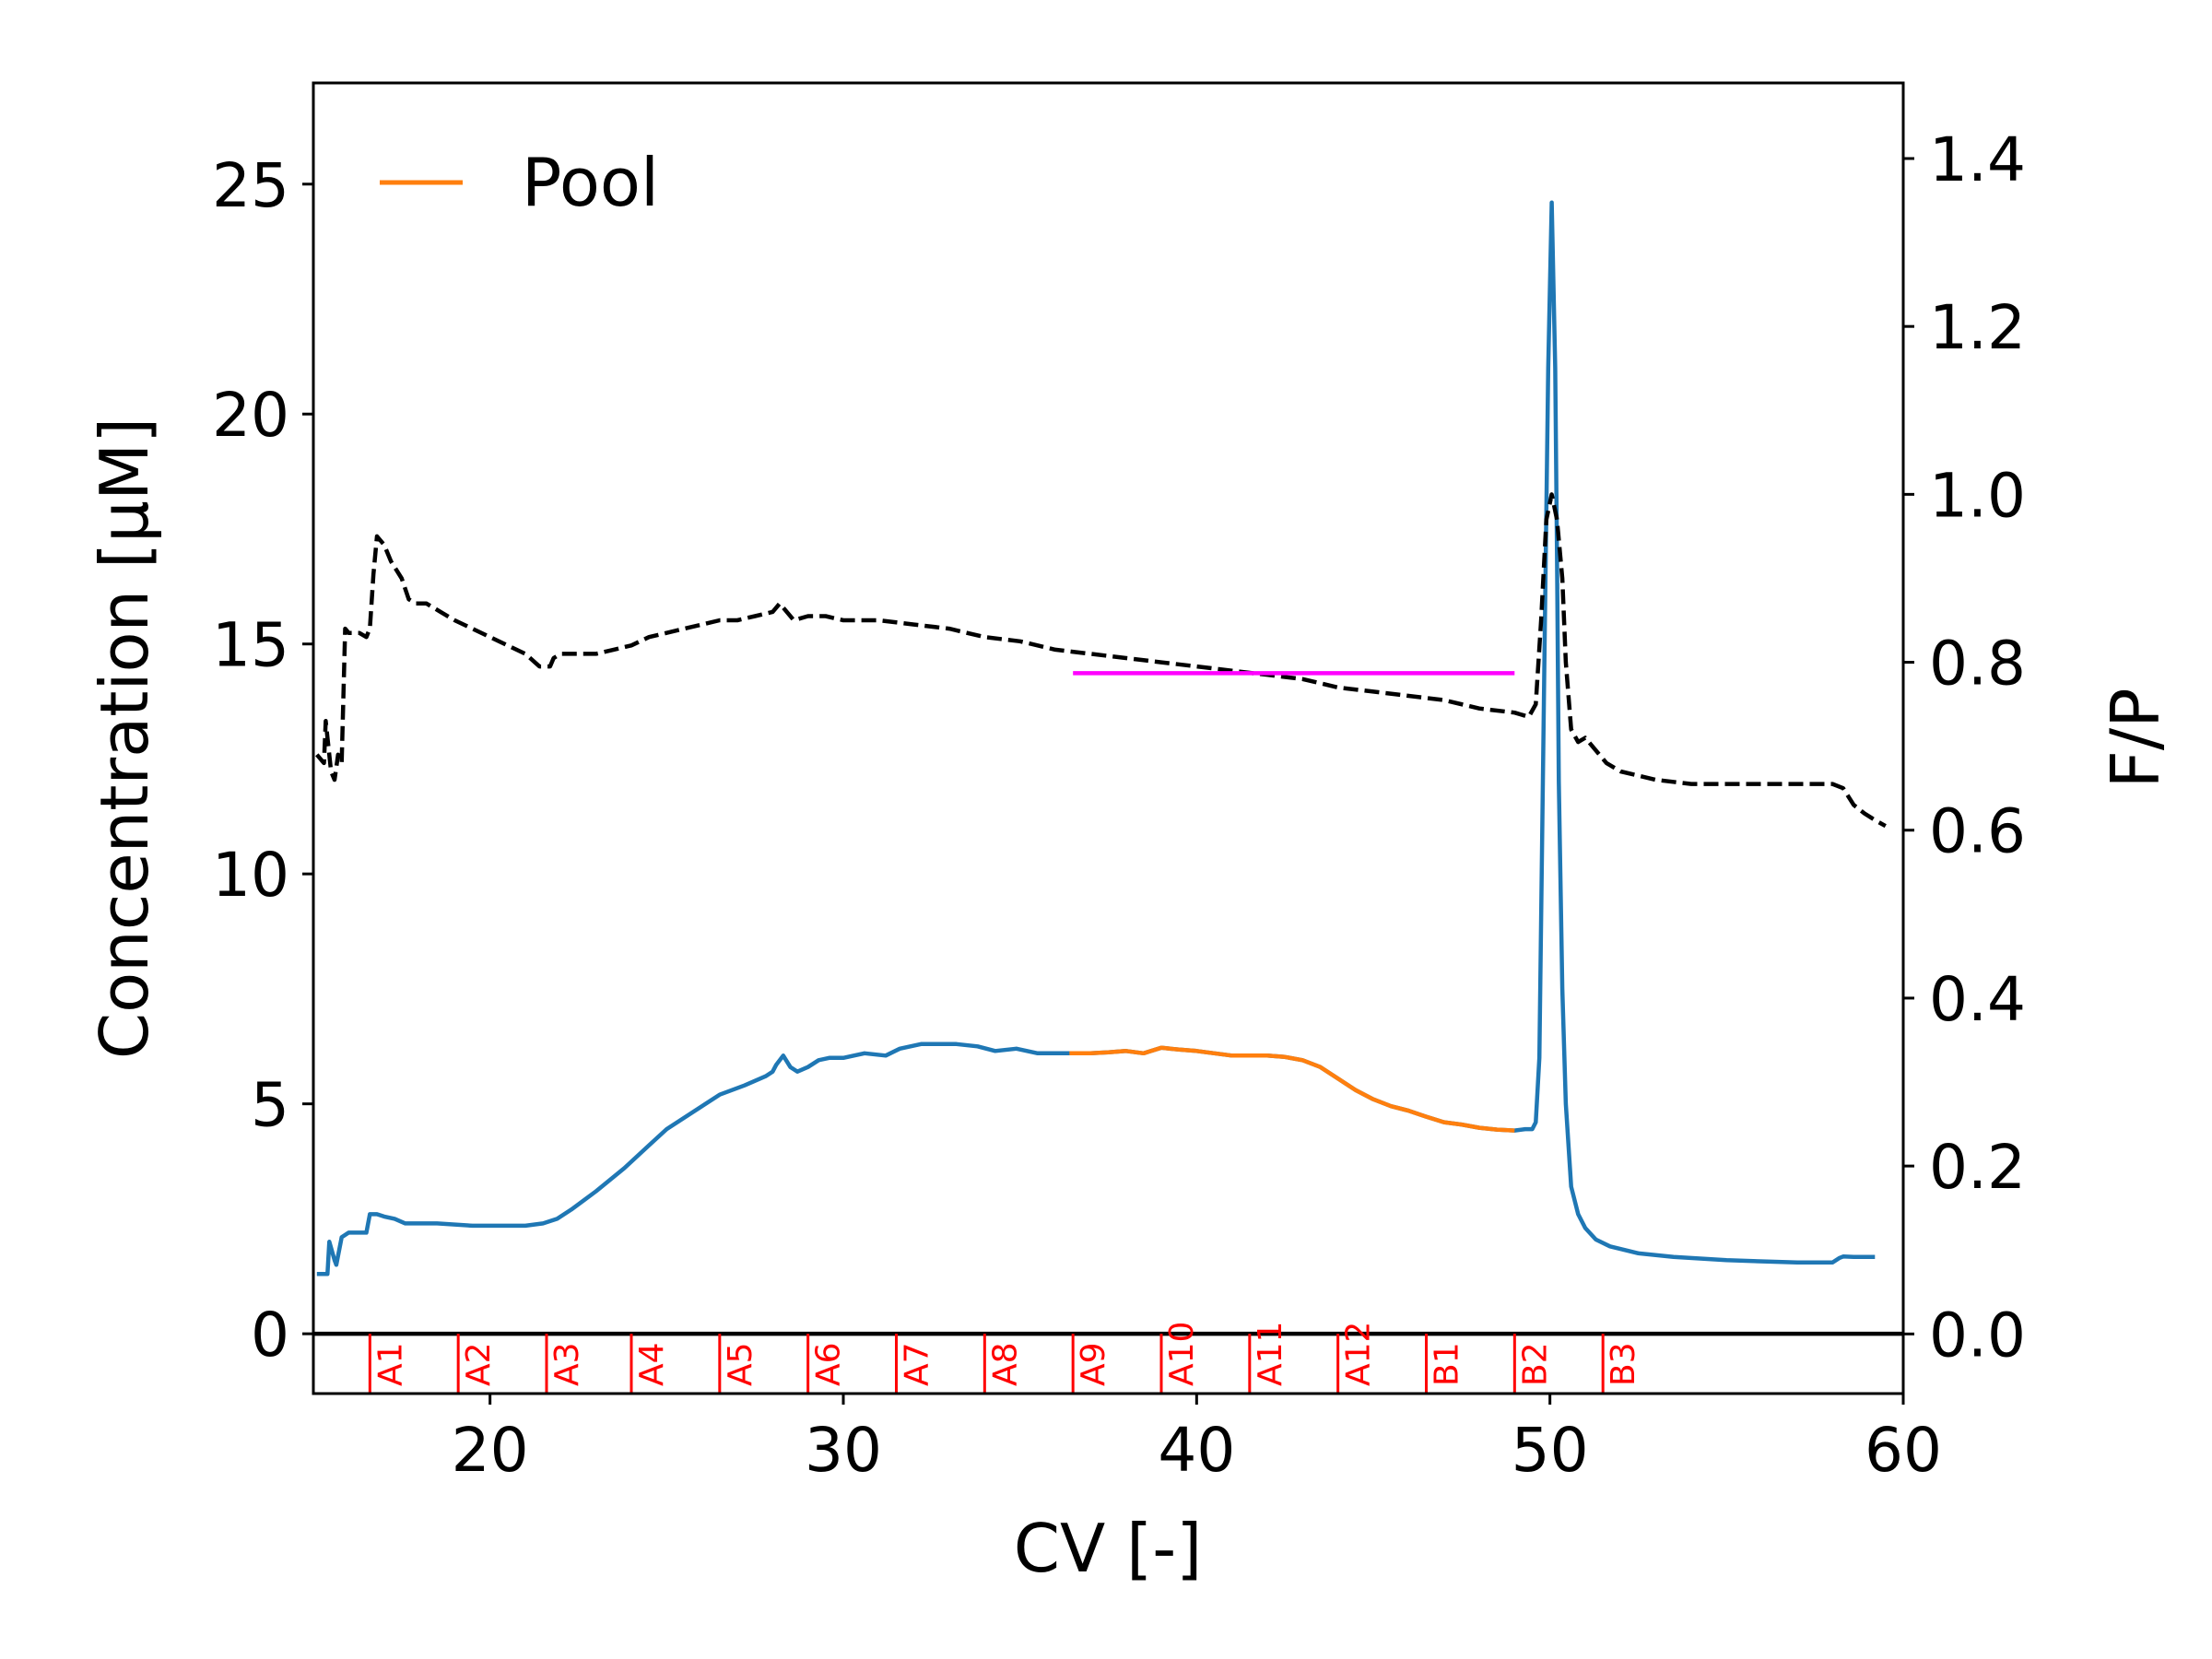 The height and width of the screenshot is (1659, 2212). I want to click on fraction-markers: A1 A2 A3 A4 A5 A6 A7 A8 A9 A10 A11 A12 B1 B2 B3, so click(1005, 1358).